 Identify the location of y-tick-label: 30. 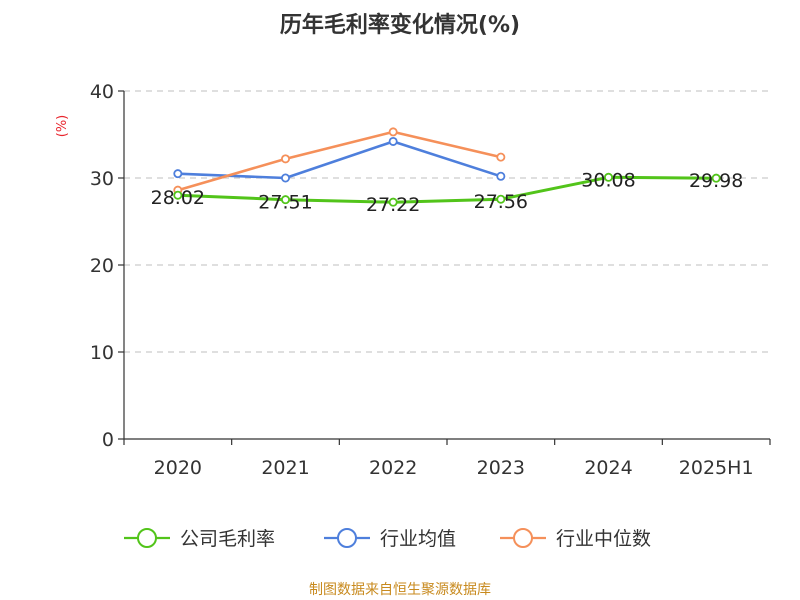
(102, 179).